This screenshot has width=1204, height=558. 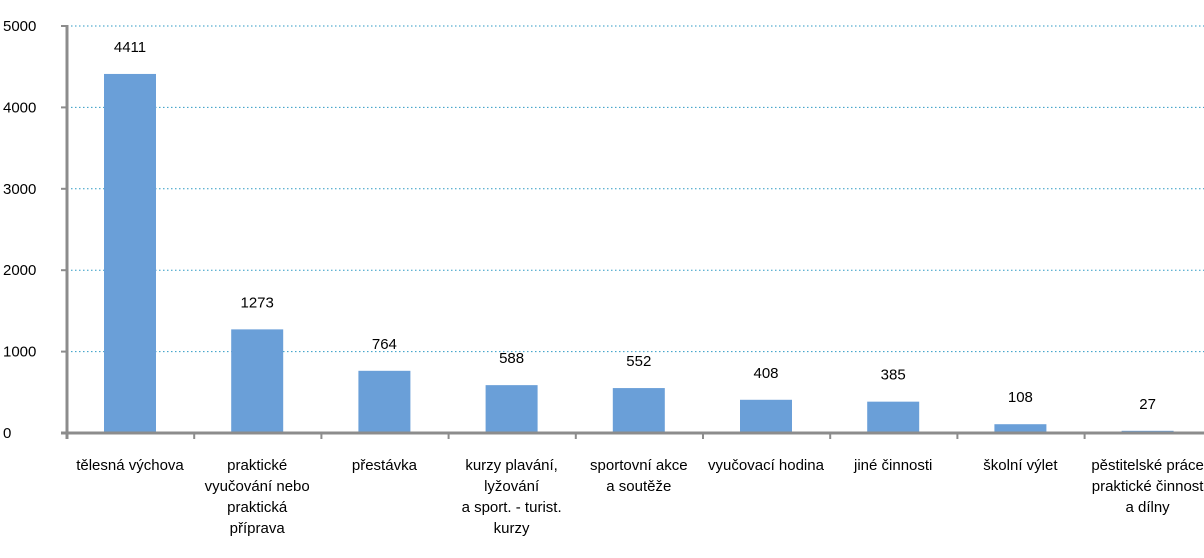 What do you see at coordinates (512, 507) in the screenshot?
I see `x-category-label-line: a sport. - turist.` at bounding box center [512, 507].